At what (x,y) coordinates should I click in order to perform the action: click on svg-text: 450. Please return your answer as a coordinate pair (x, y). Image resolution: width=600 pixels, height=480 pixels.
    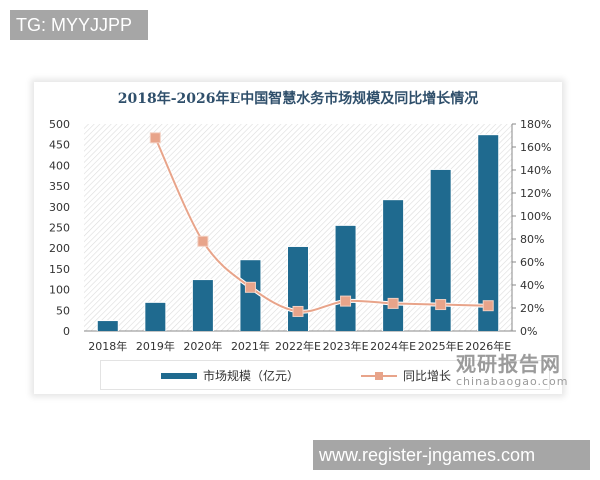
    Looking at the image, I should click on (59, 145).